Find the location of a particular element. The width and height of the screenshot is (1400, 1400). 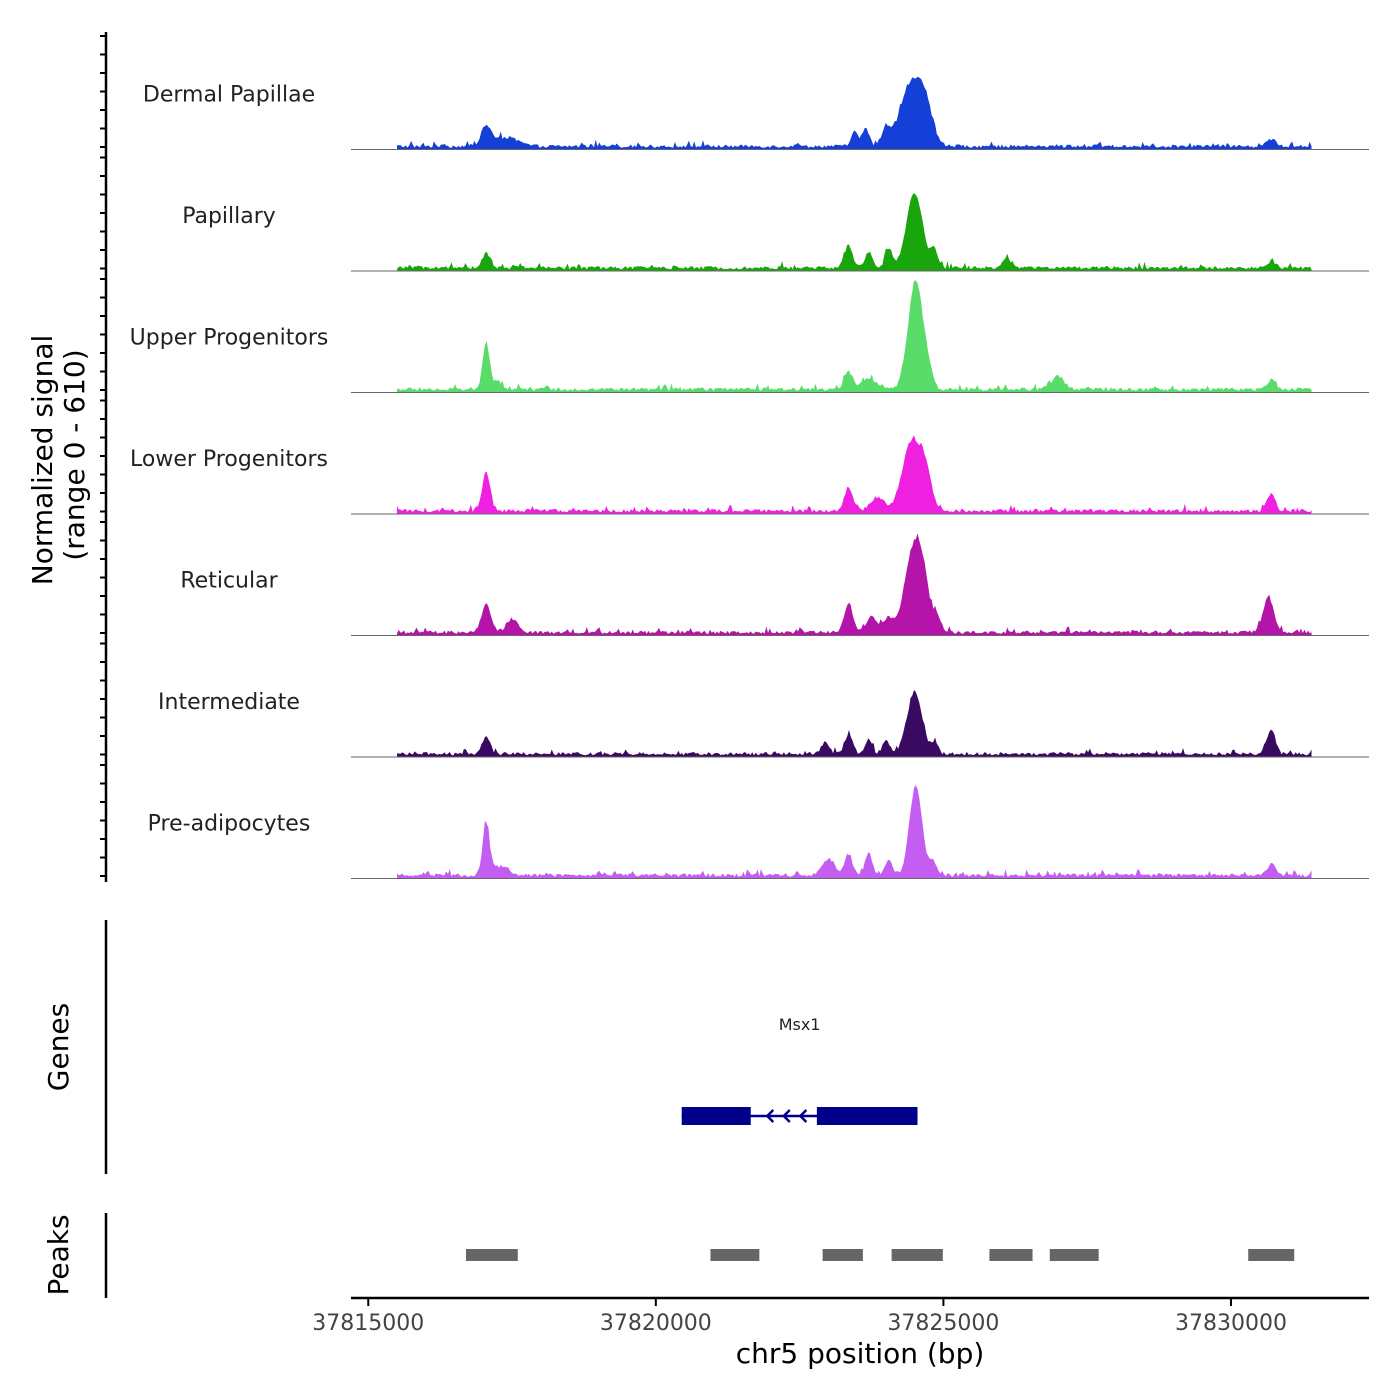

track-papillary: Papillary is located at coordinates (775, 232).